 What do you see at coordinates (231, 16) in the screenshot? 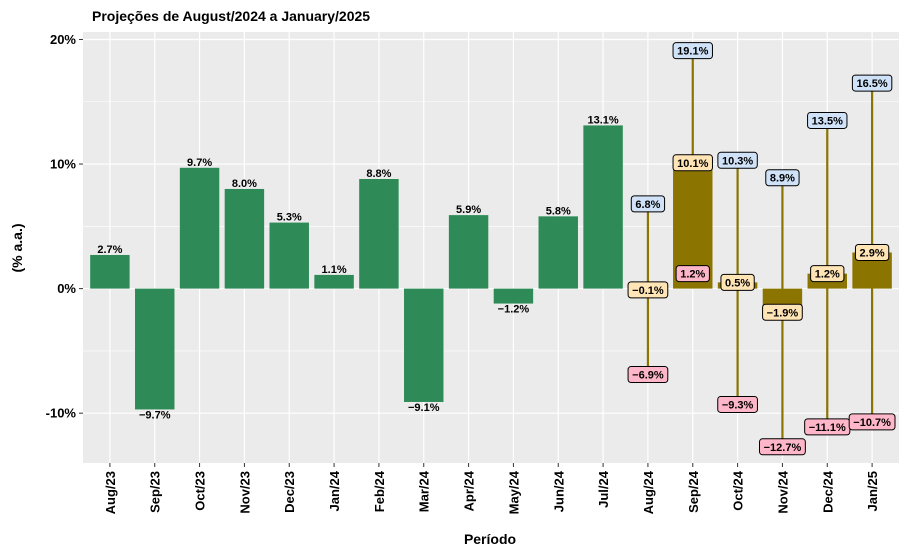
I see `chart-title: Projeções de August/2024 a January/2025` at bounding box center [231, 16].